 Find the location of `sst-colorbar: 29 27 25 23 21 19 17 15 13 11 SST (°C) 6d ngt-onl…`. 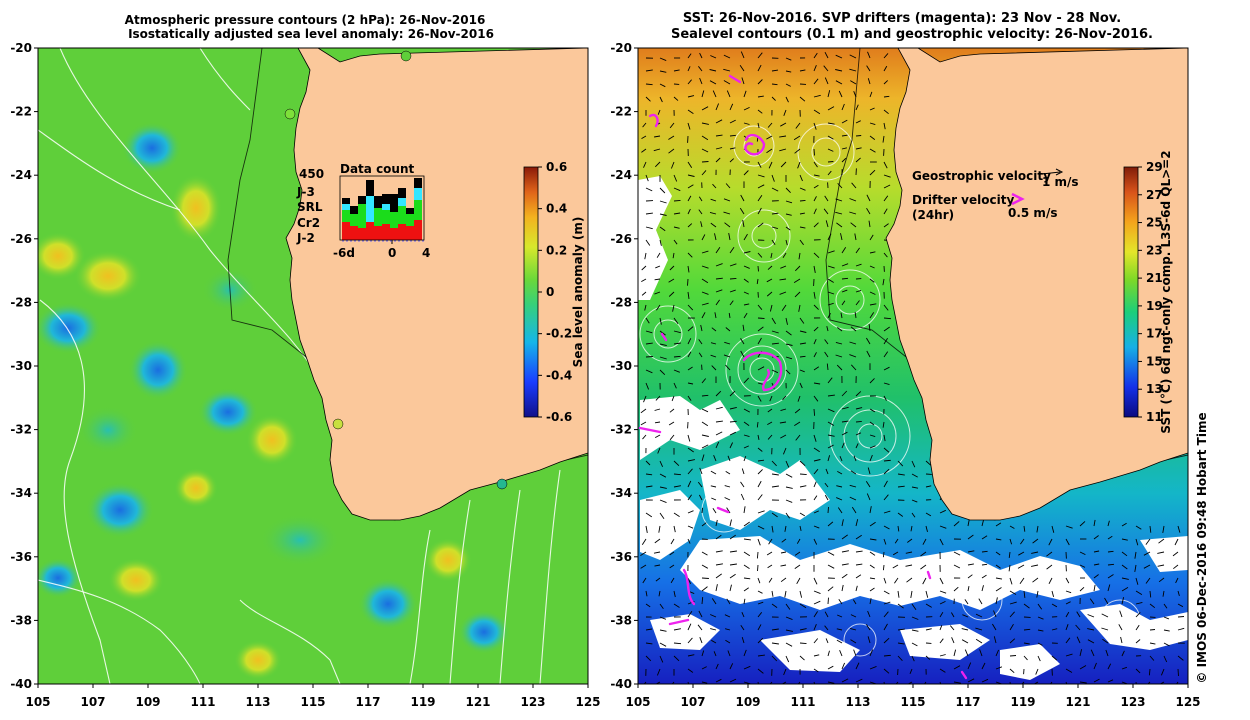

sst-colorbar: 29 27 25 23 21 19 17 15 13 11 SST (°C) 6d ngt-onl… is located at coordinates (1148, 292).